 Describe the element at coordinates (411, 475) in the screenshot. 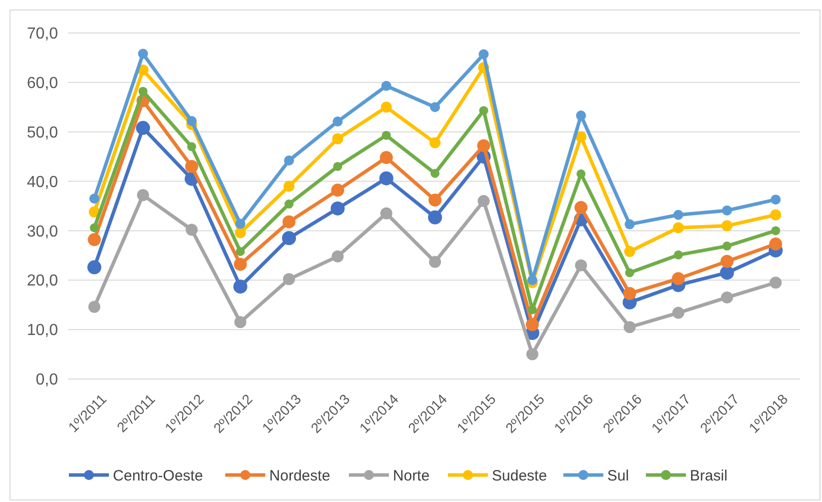

I see `legend-label: Norte` at that location.